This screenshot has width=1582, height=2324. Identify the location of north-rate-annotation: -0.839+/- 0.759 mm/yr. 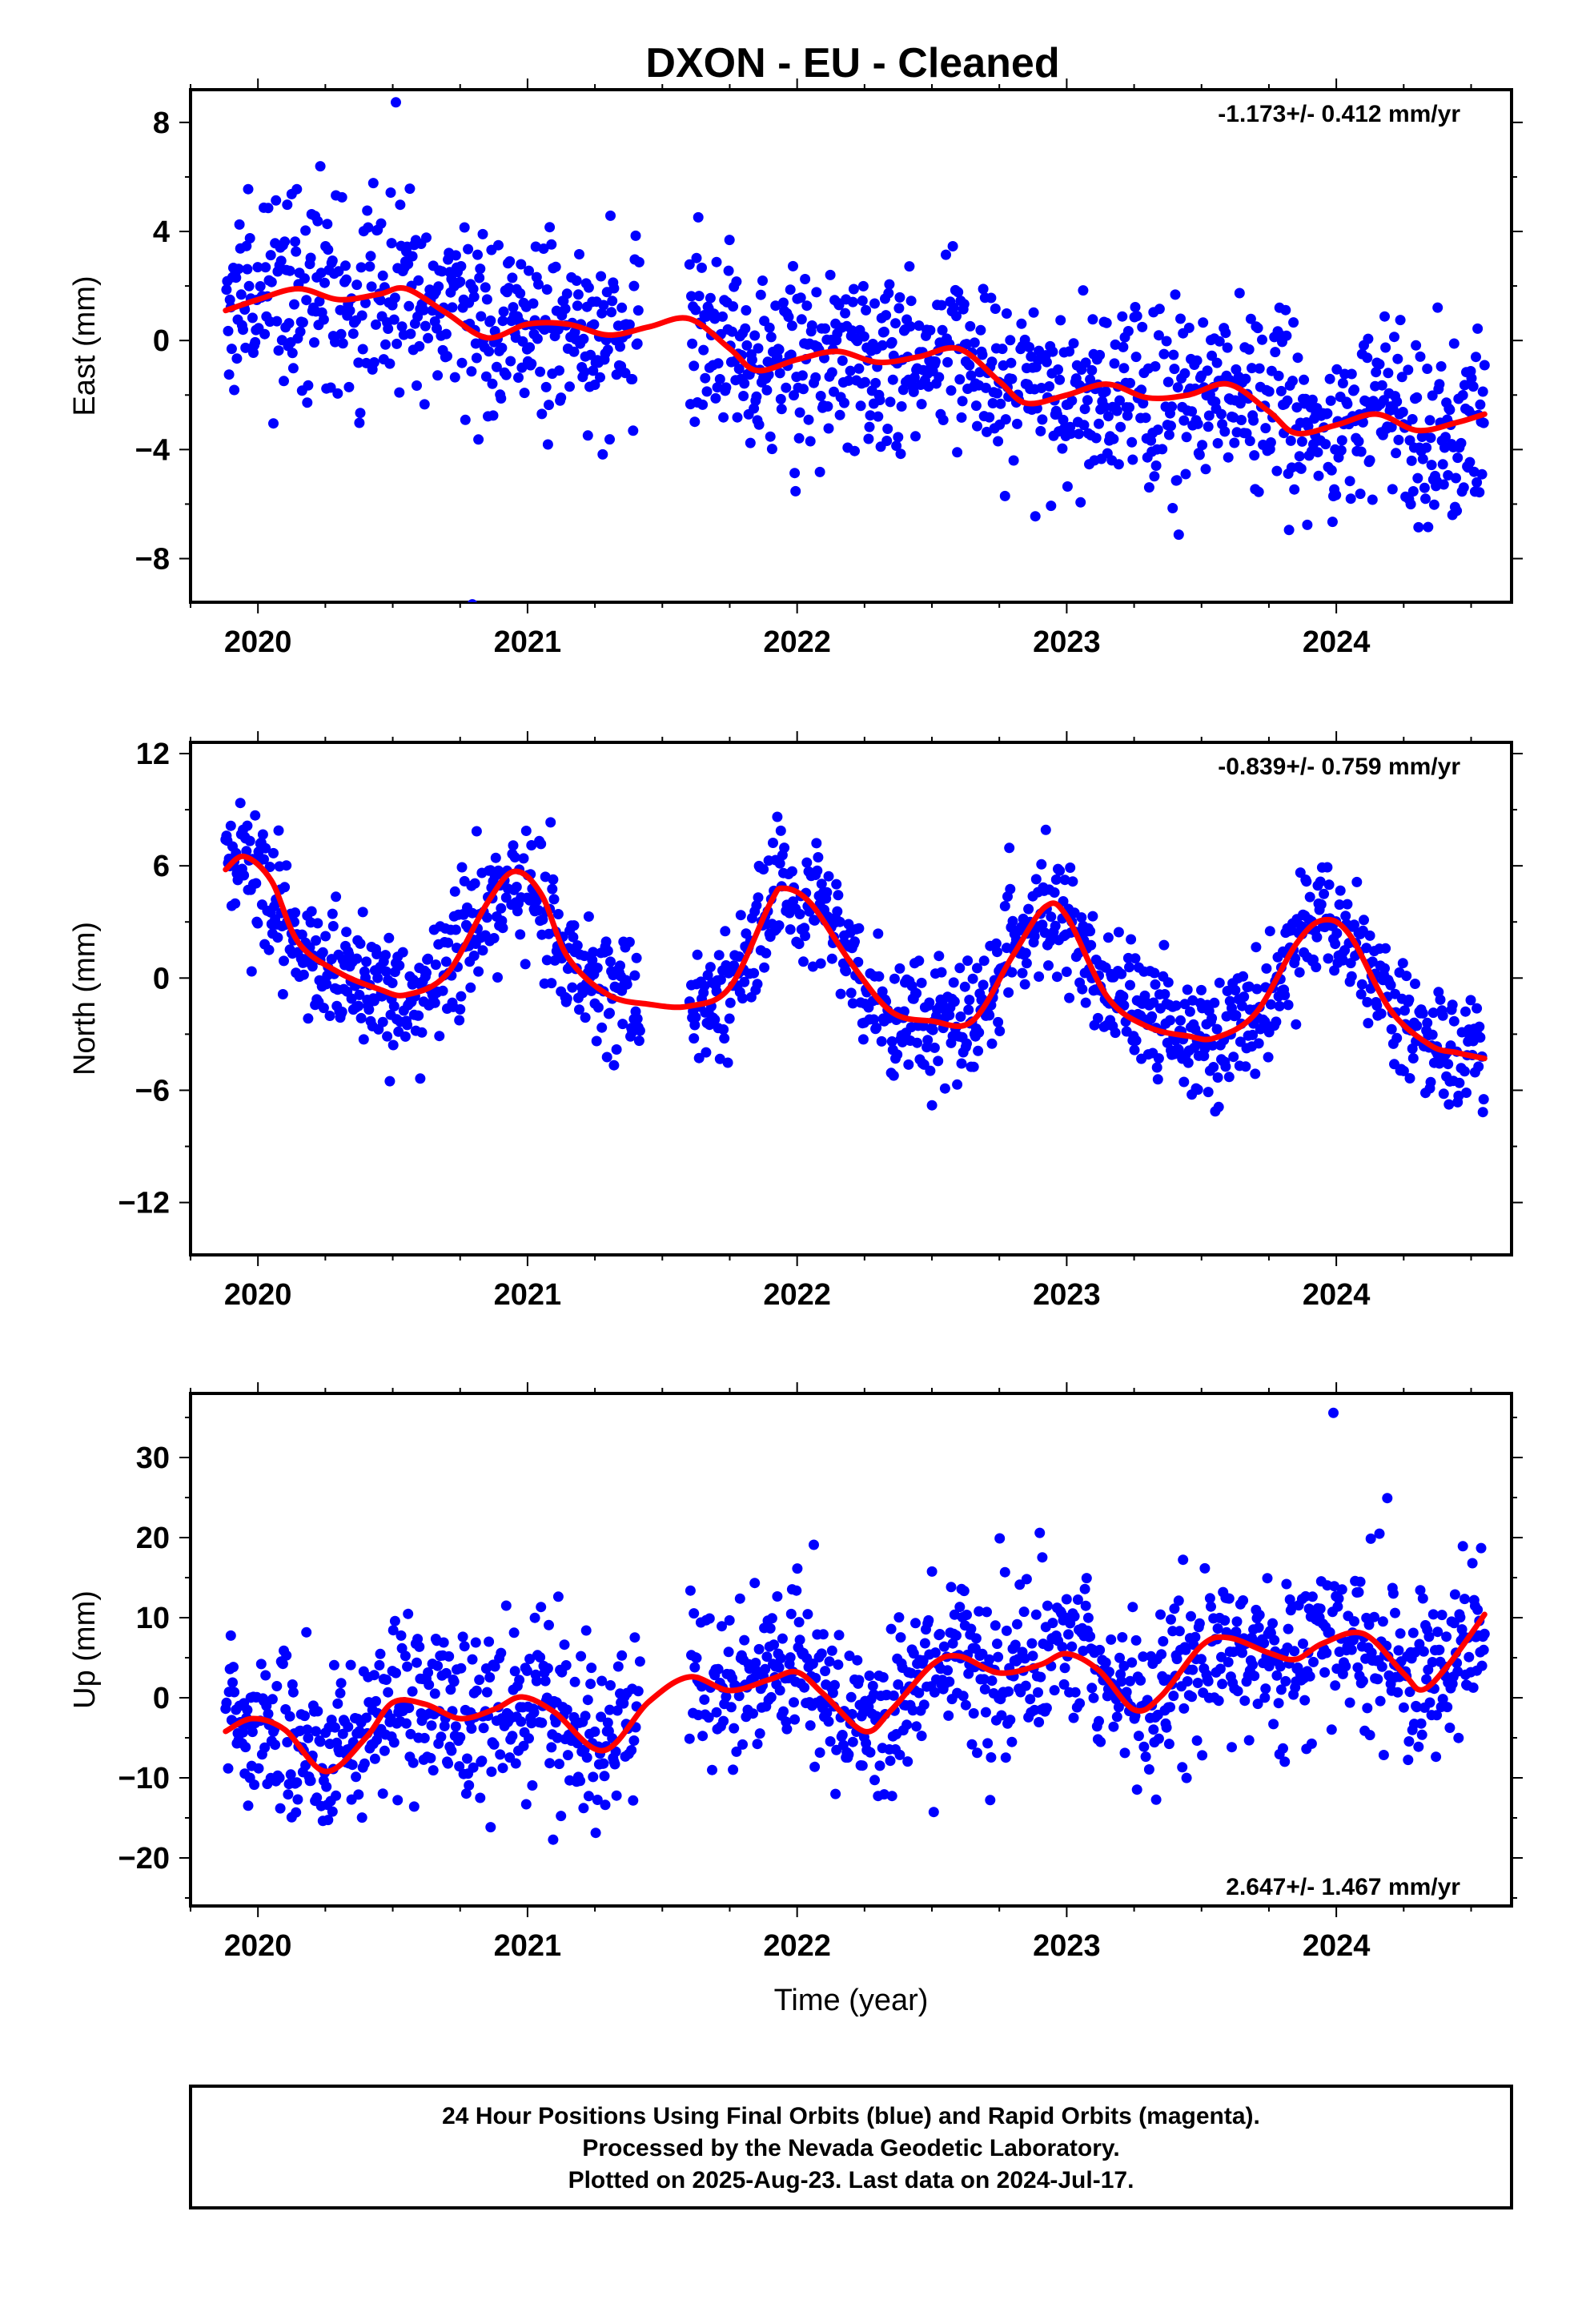
(1339, 767).